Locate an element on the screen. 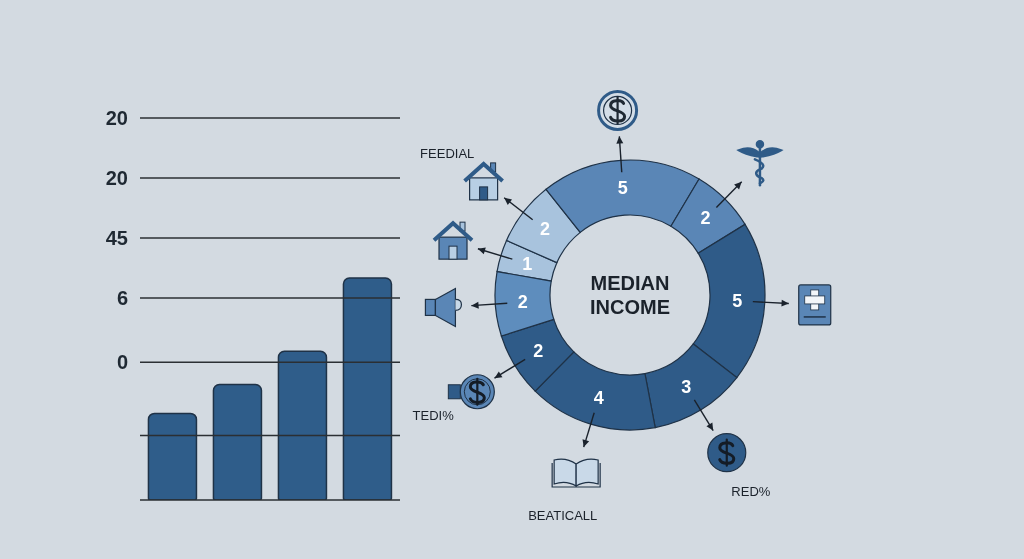  text: TEDI% is located at coordinates (433, 415).